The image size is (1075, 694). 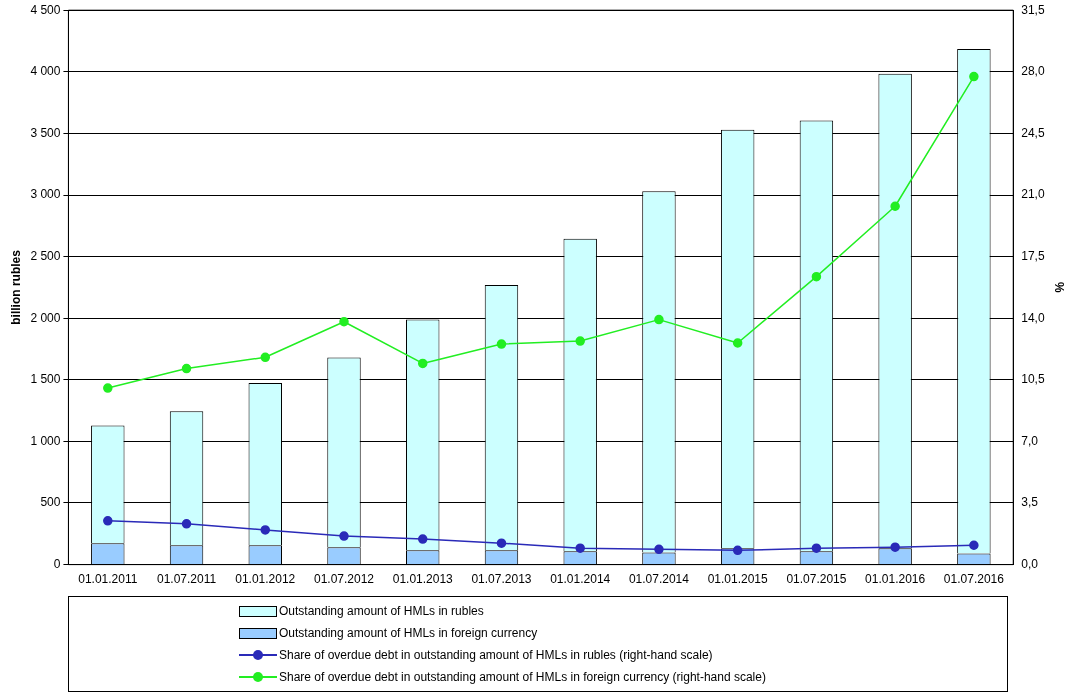 I want to click on legend-label: Outstanding amount of HMLs in rubles, so click(x=381, y=611).